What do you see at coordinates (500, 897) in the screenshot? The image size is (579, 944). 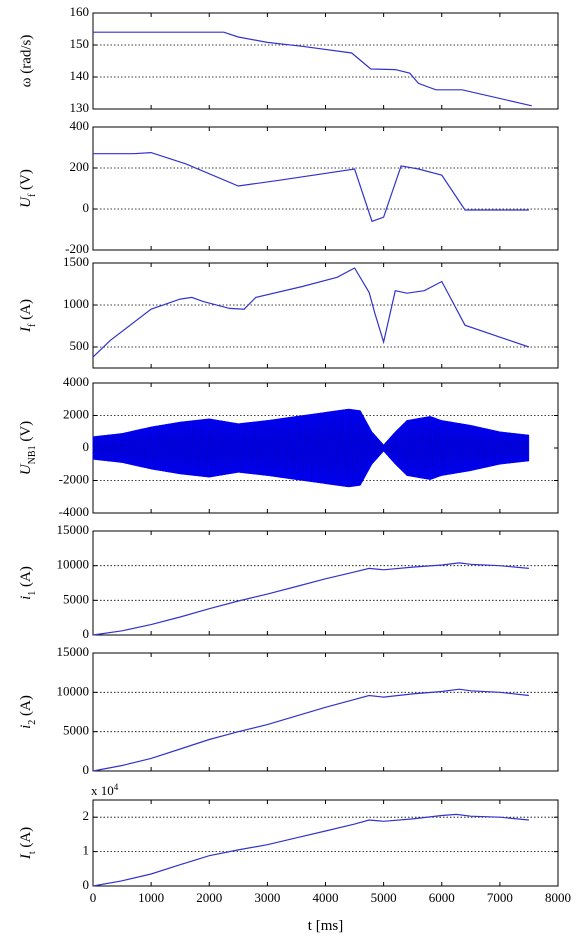 I see `x-tick-label-8: 7000` at bounding box center [500, 897].